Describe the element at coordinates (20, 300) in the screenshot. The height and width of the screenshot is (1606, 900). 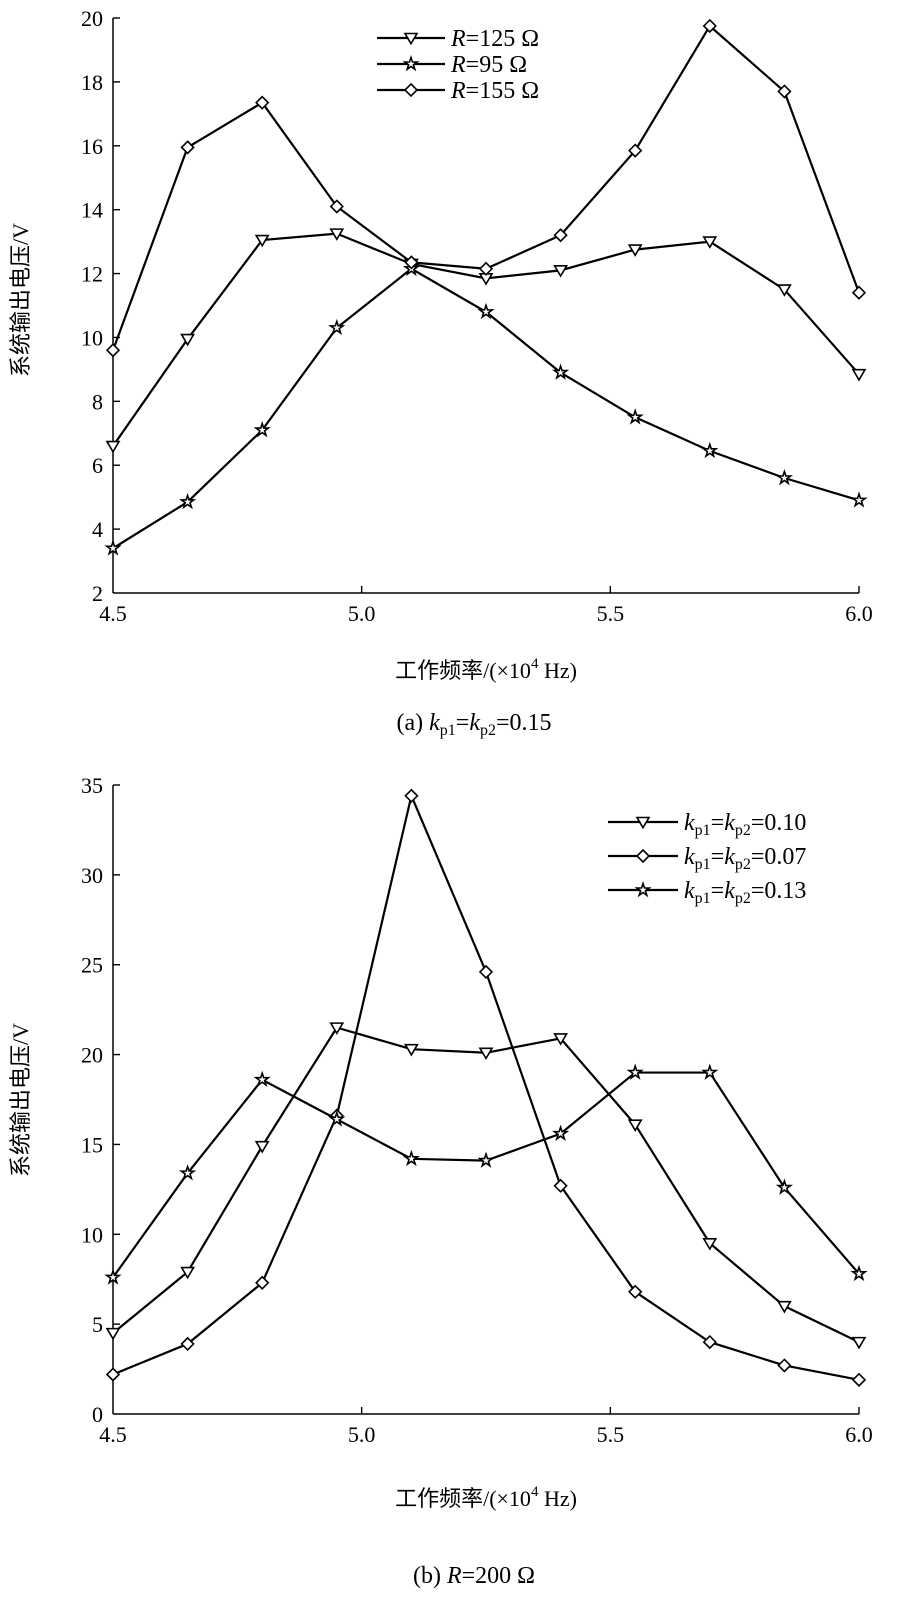
I see `chart-a-y-axis-label: 系统输出电压/V` at that location.